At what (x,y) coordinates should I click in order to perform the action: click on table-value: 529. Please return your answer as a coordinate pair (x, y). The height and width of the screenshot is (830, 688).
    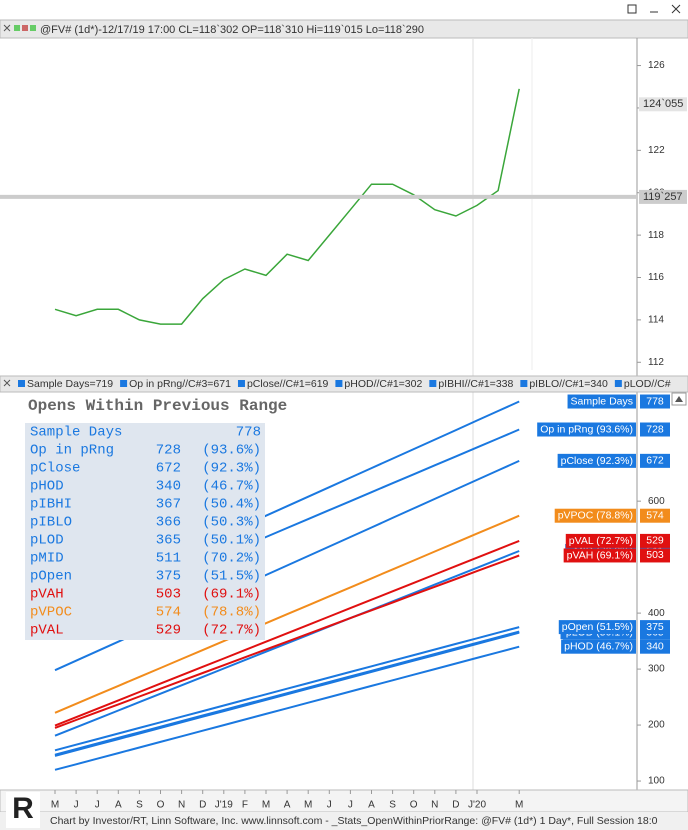
    Looking at the image, I should click on (168, 631).